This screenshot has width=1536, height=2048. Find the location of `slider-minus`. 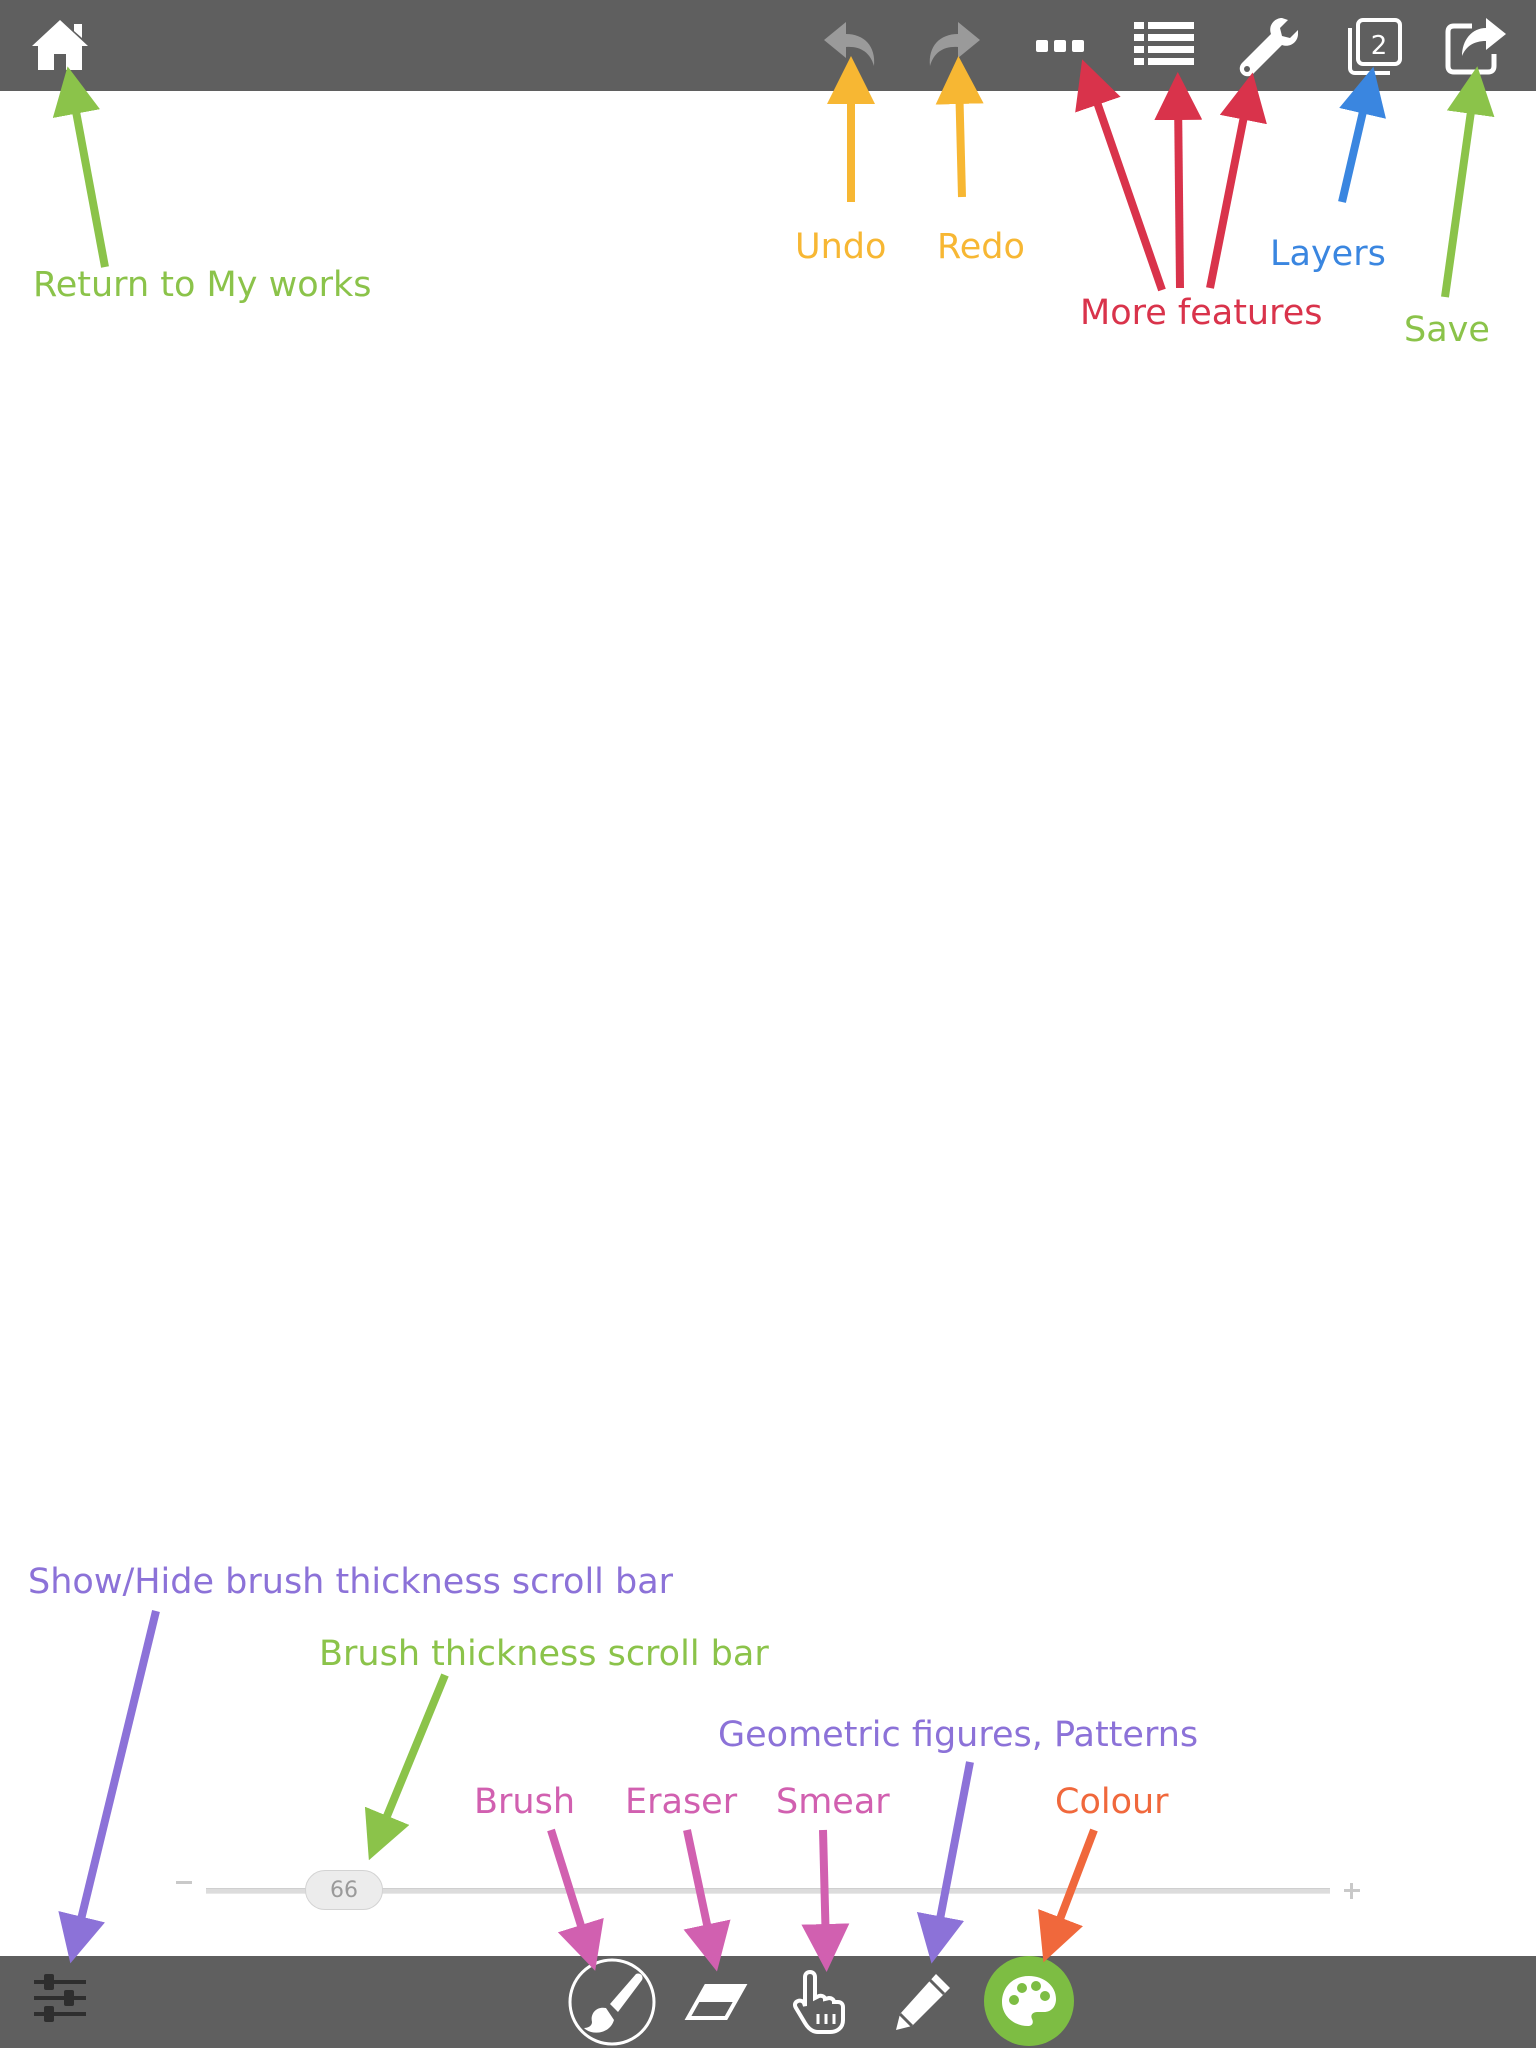

slider-minus is located at coordinates (184, 1882).